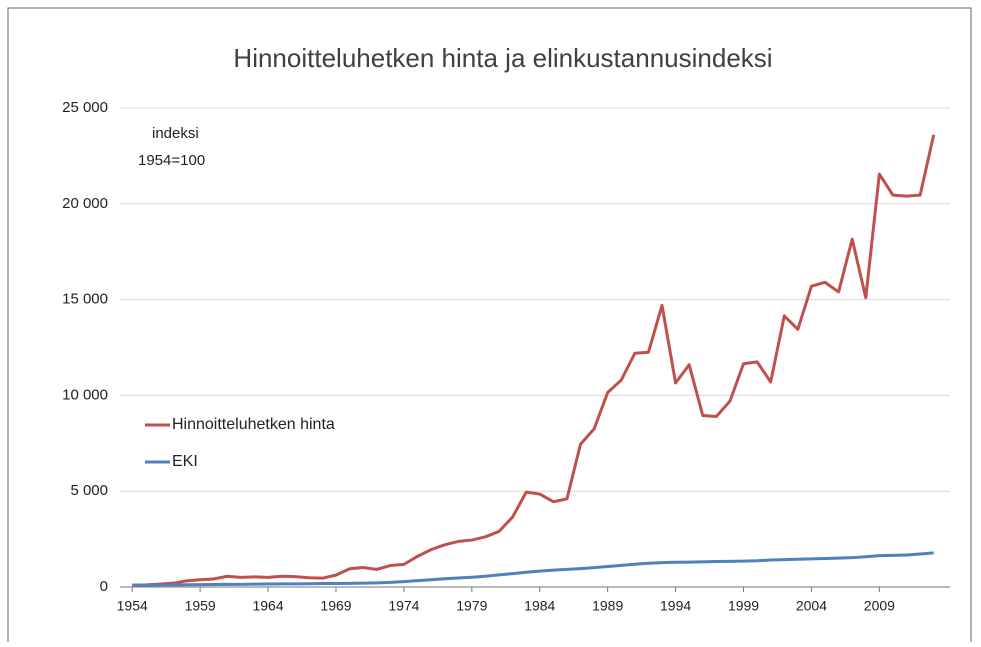  What do you see at coordinates (533, 569) in the screenshot?
I see `series-line` at bounding box center [533, 569].